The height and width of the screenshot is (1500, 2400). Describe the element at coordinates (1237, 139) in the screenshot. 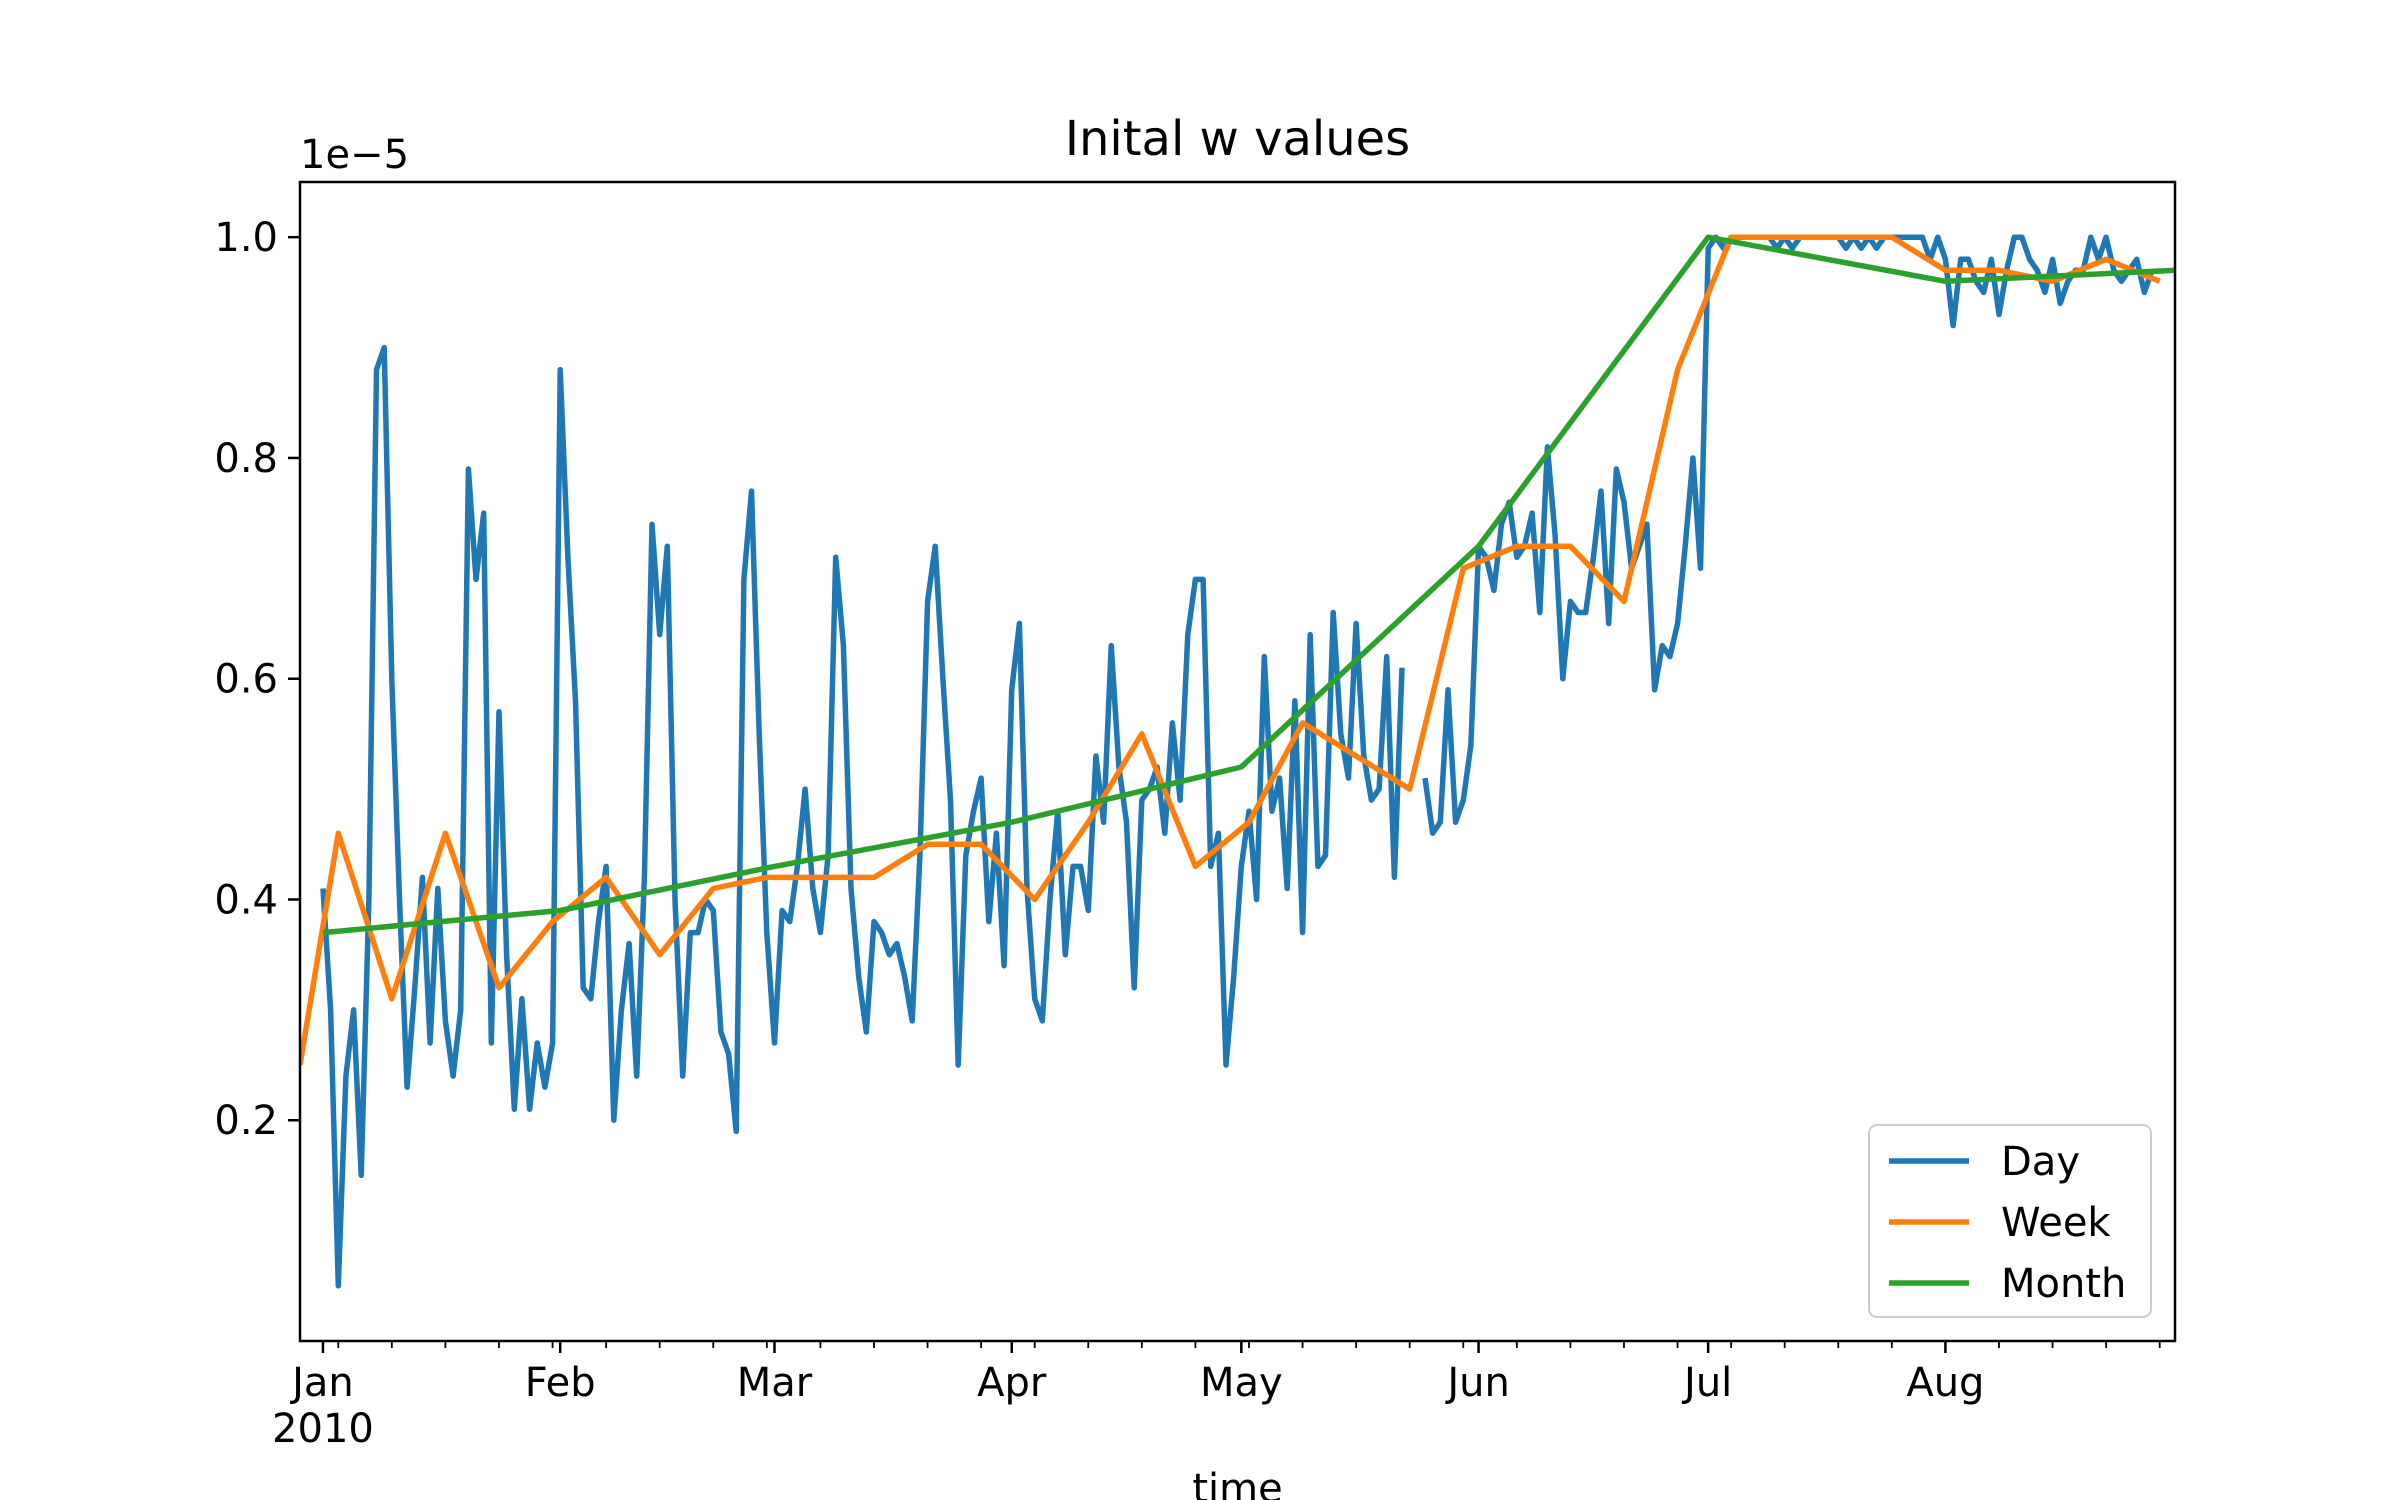

I see `chart-title: Inital w values` at that location.